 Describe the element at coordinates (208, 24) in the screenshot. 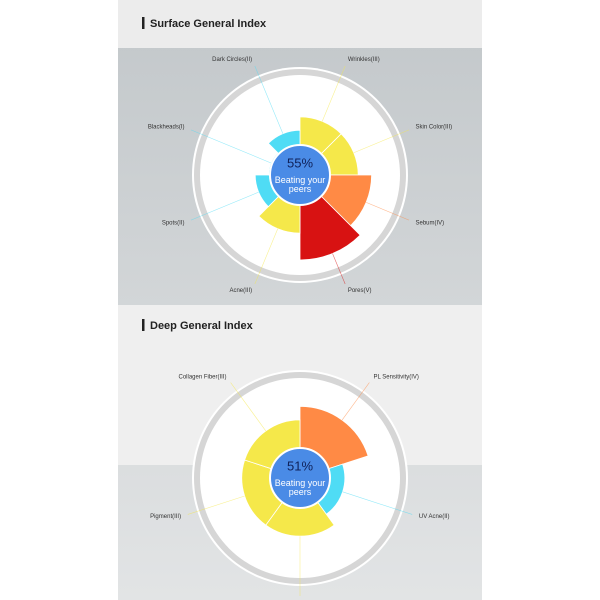

I see `section-title: Surface General Index` at that location.